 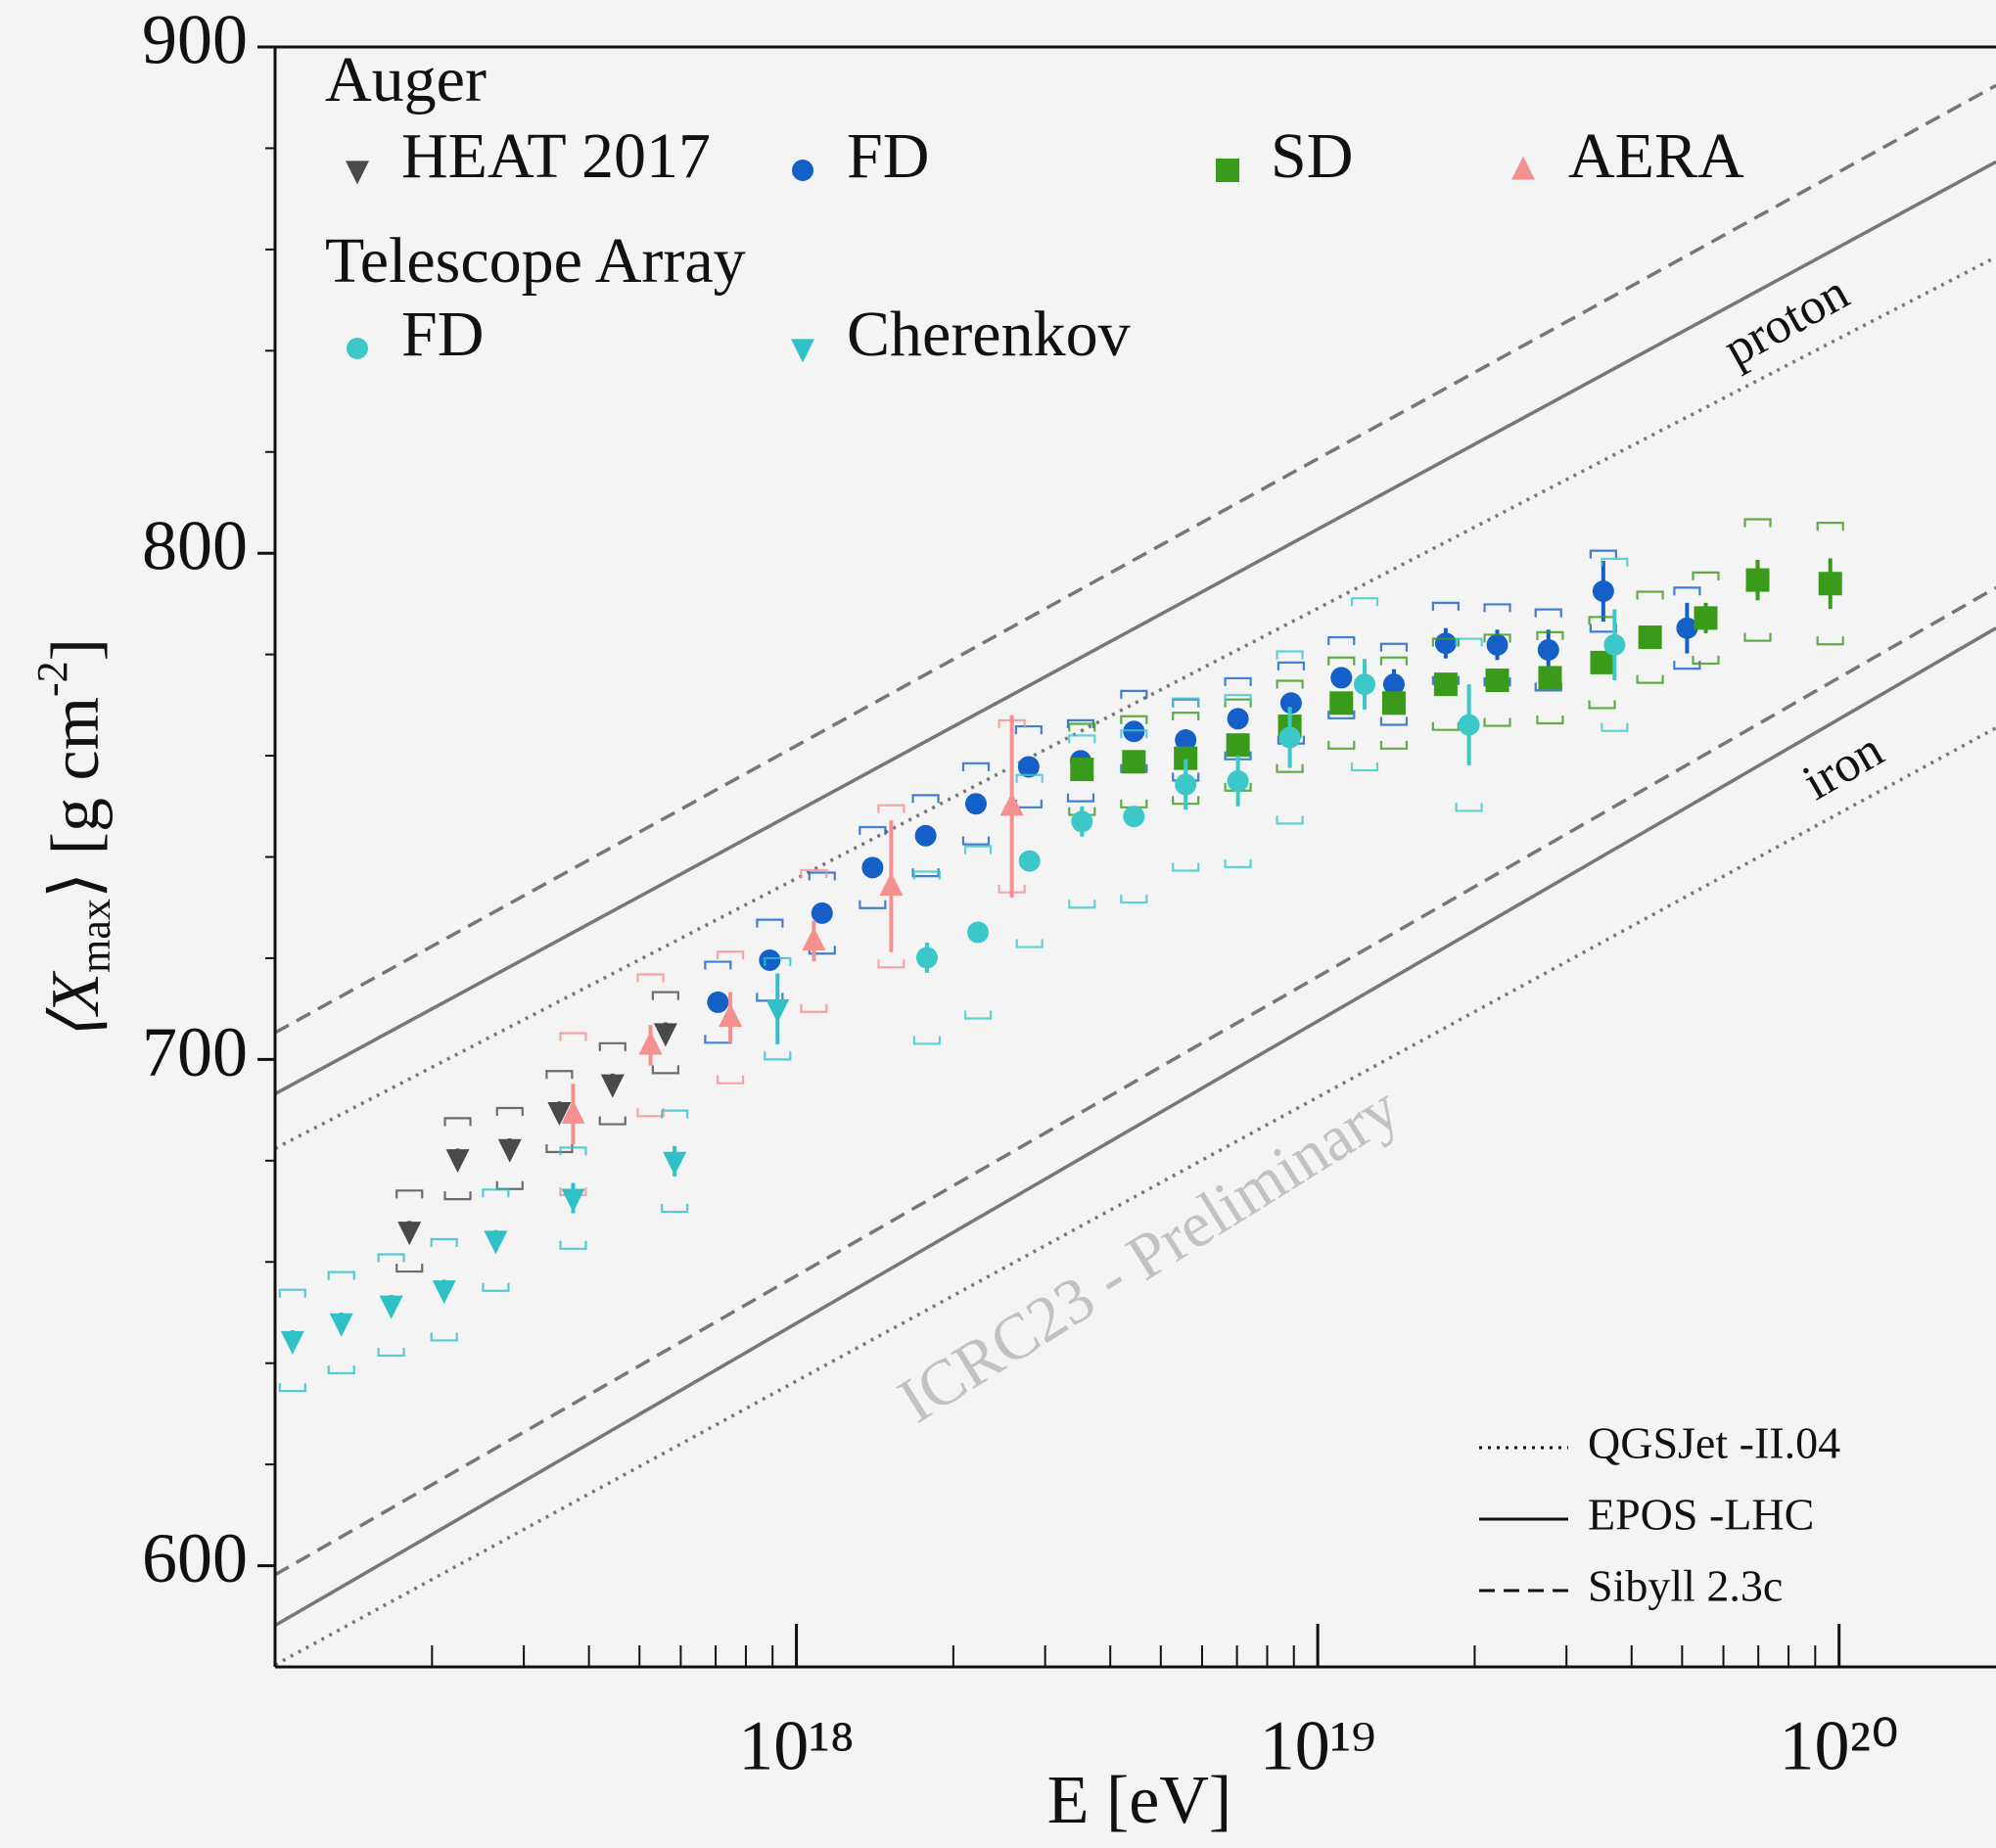 I want to click on x-tick-label: 10²⁰, so click(x=1838, y=1746).